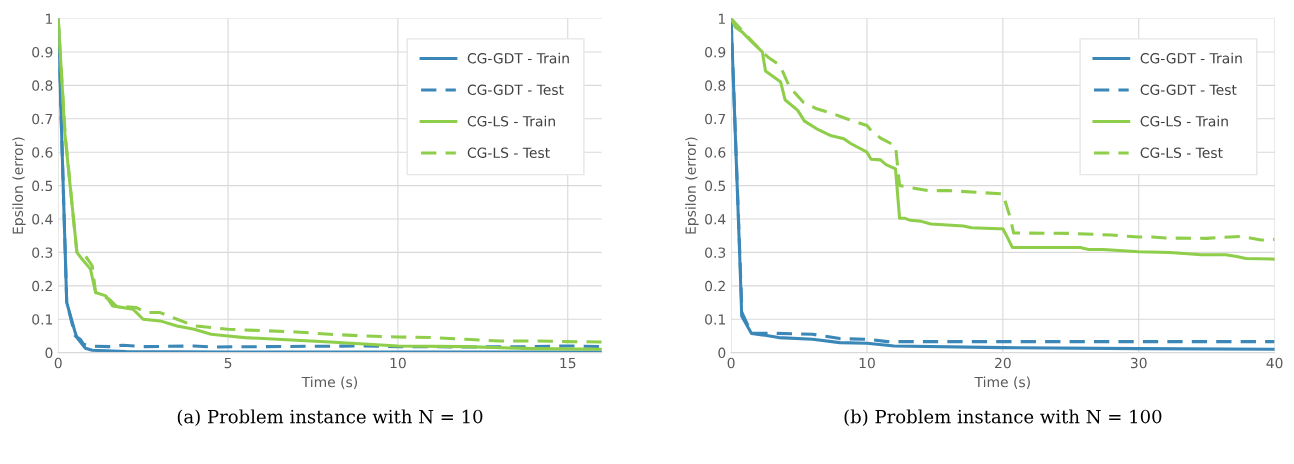  I want to click on x-tick-label: 15, so click(568, 363).